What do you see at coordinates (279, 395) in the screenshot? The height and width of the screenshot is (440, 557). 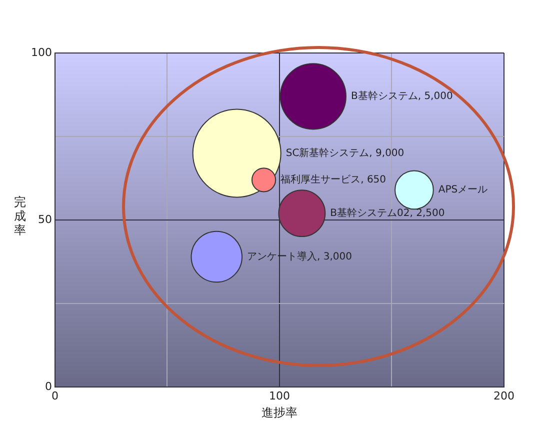 I see `x-tick-label: 100` at bounding box center [279, 395].